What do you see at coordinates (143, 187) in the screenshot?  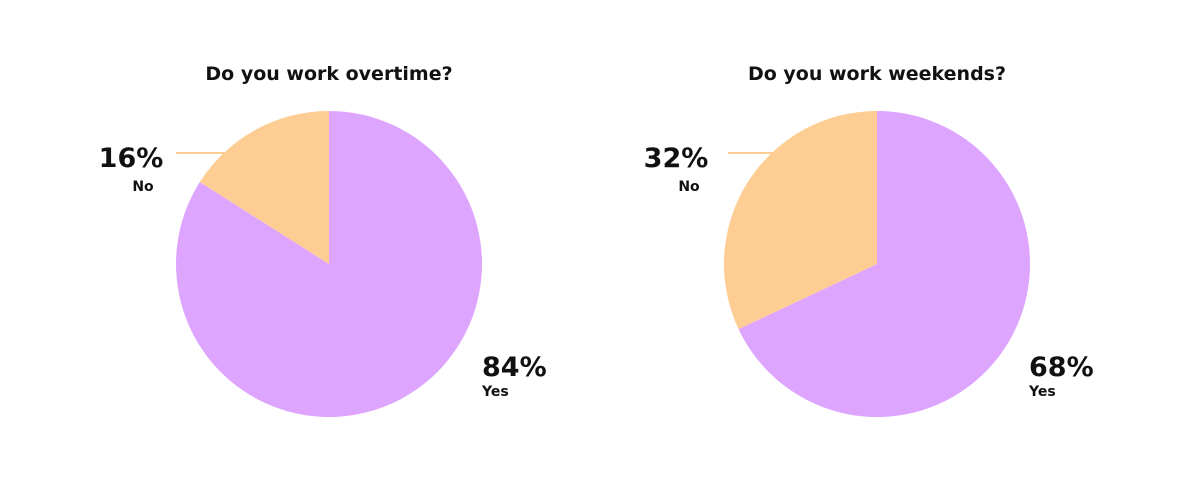 I see `overtime-no-category-label: No` at bounding box center [143, 187].